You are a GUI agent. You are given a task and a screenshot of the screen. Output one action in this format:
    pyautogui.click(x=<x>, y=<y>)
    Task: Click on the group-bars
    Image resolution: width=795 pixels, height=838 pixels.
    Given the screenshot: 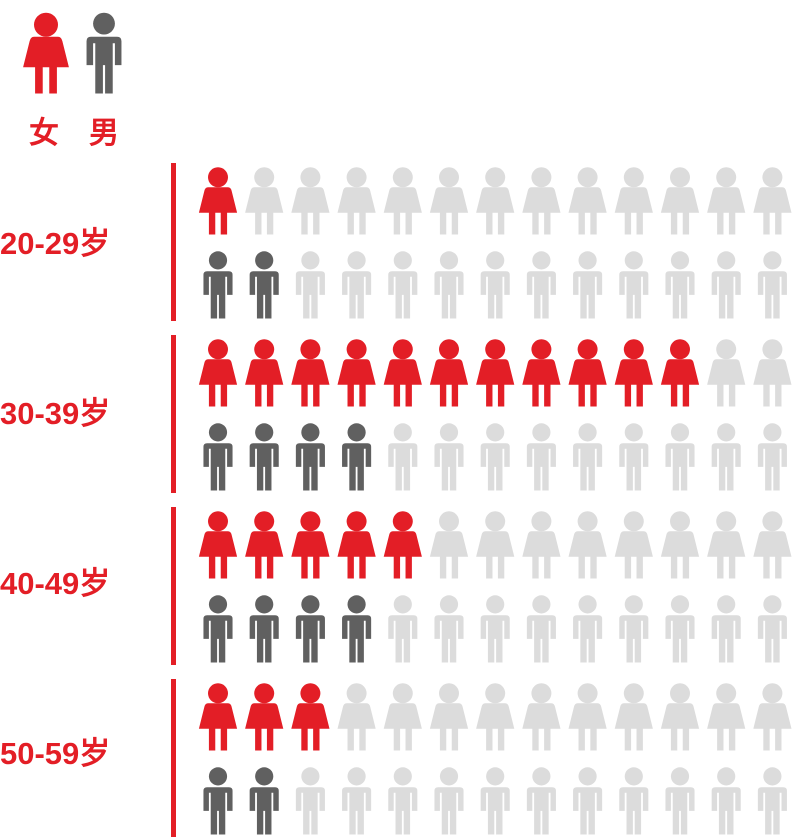 What is the action you would take?
    pyautogui.click(x=173, y=500)
    